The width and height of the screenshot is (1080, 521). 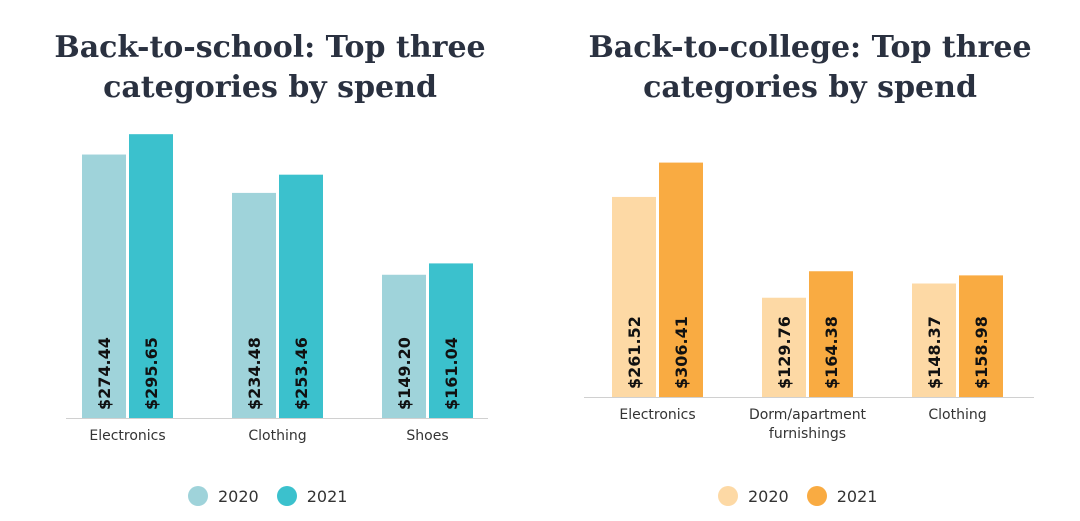 I want to click on bar-2020-shoes, so click(x=404, y=346).